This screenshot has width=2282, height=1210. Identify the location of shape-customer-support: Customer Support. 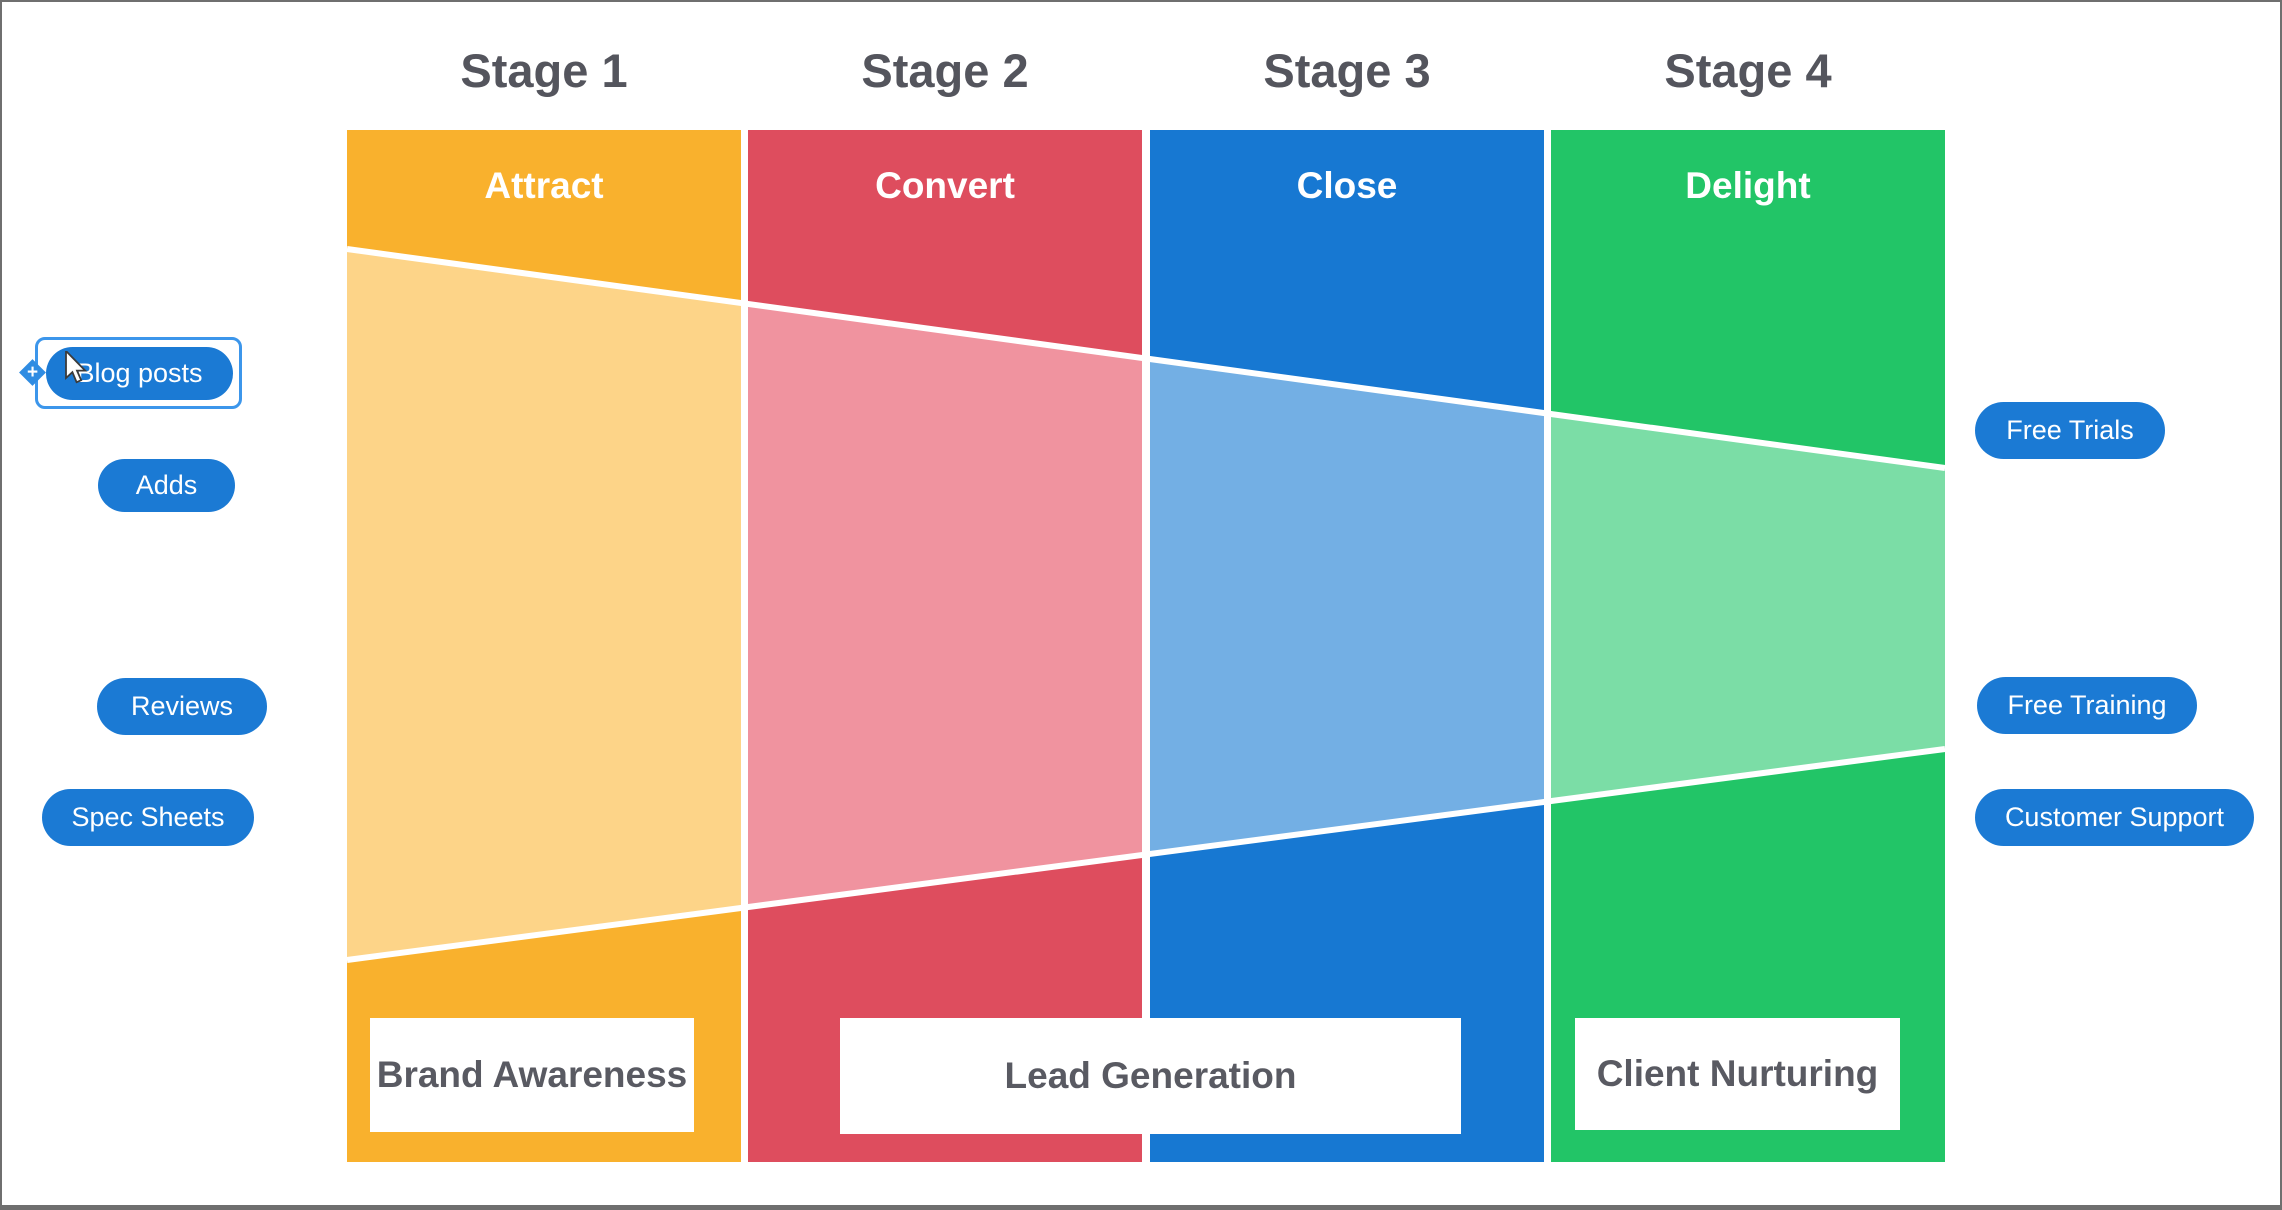
(2114, 817).